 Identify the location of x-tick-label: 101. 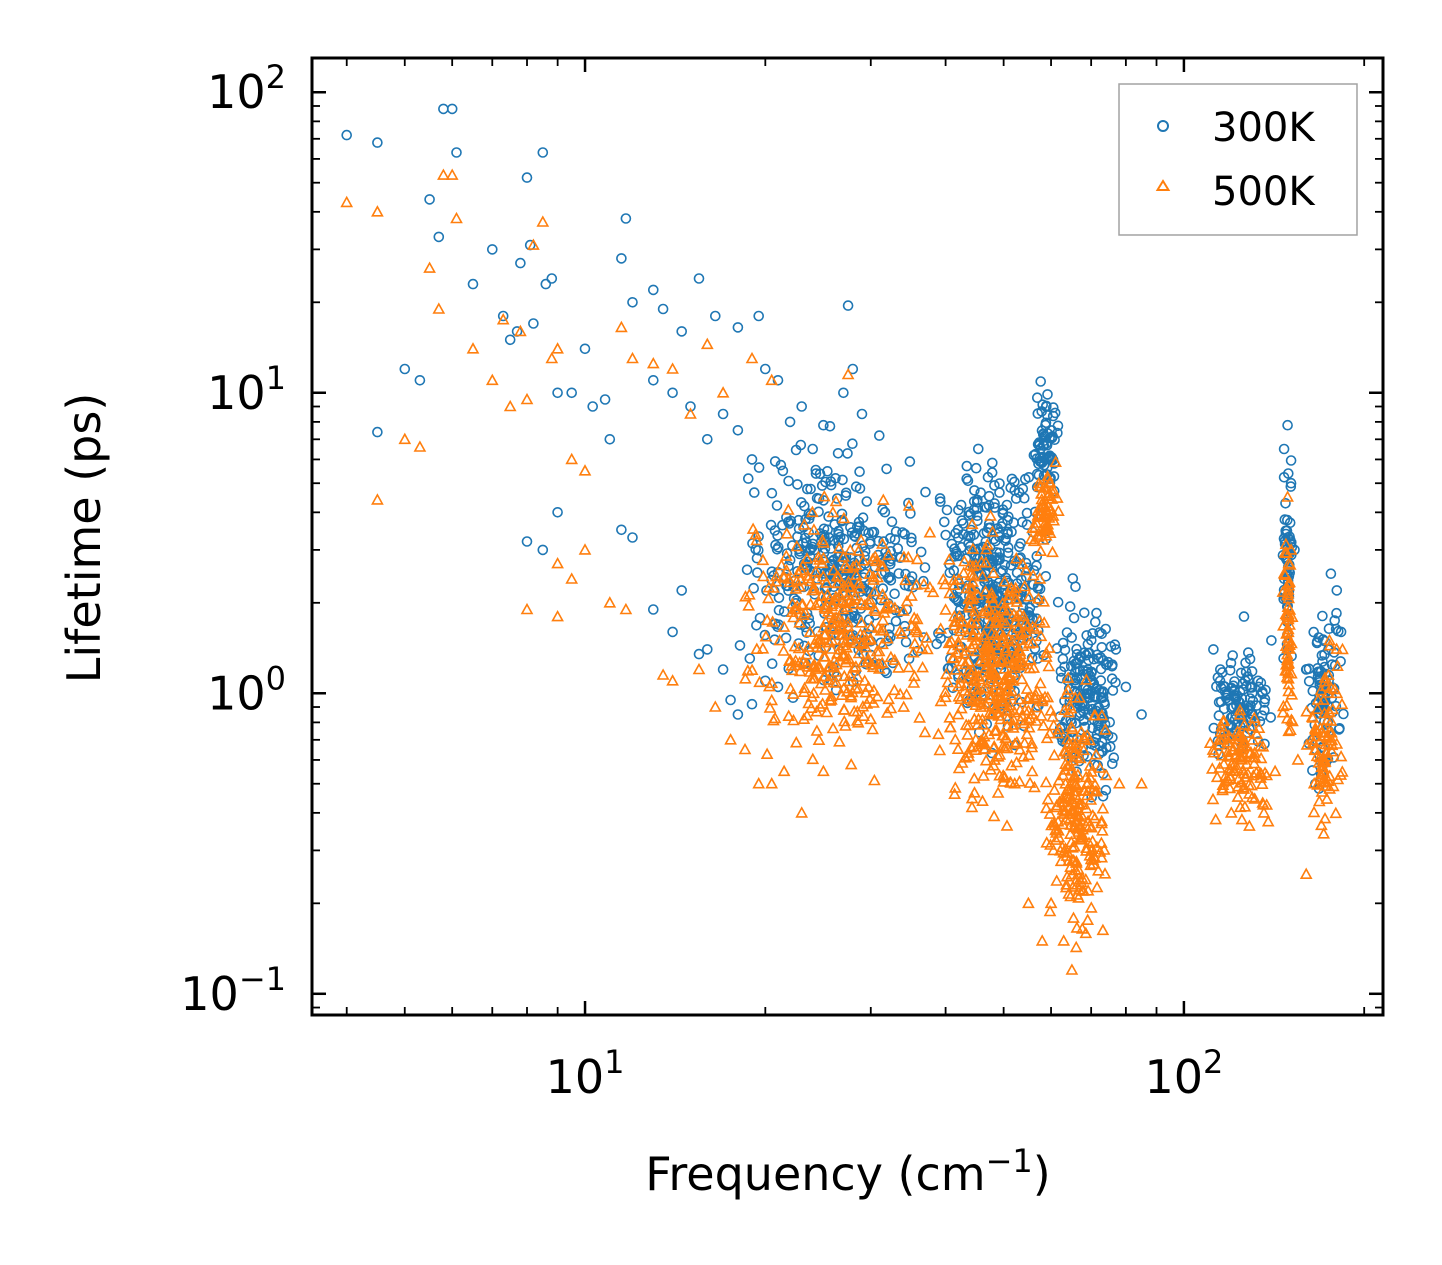
(585, 1073).